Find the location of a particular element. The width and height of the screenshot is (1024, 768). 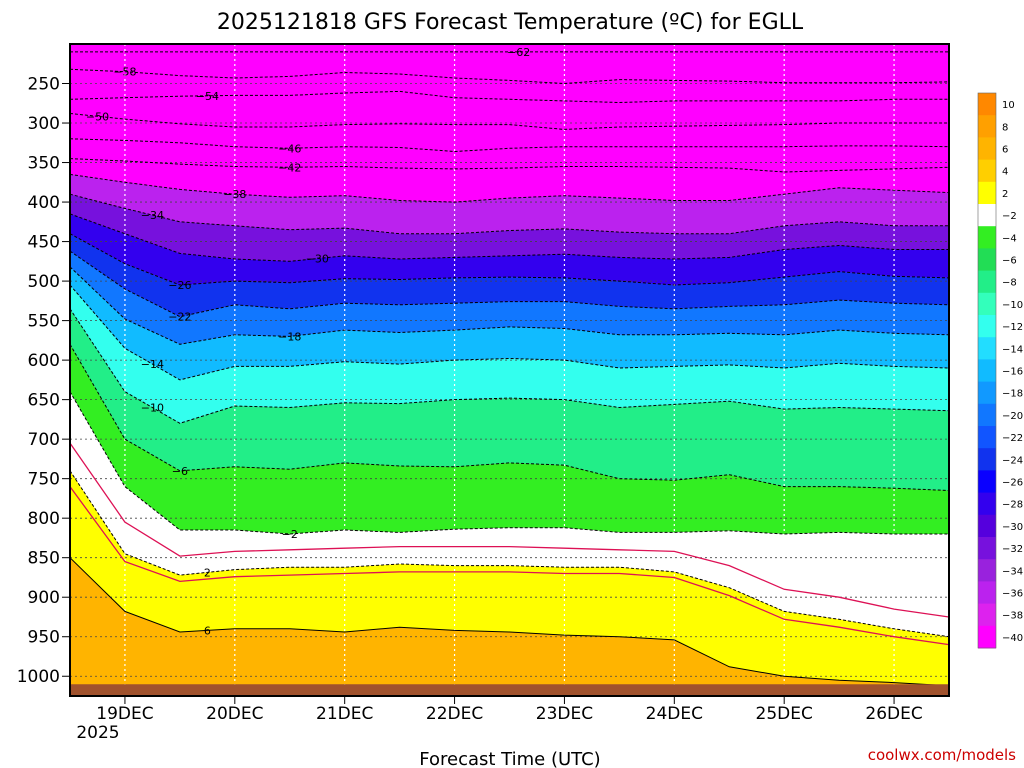

contour-label: −42 is located at coordinates (289, 167).